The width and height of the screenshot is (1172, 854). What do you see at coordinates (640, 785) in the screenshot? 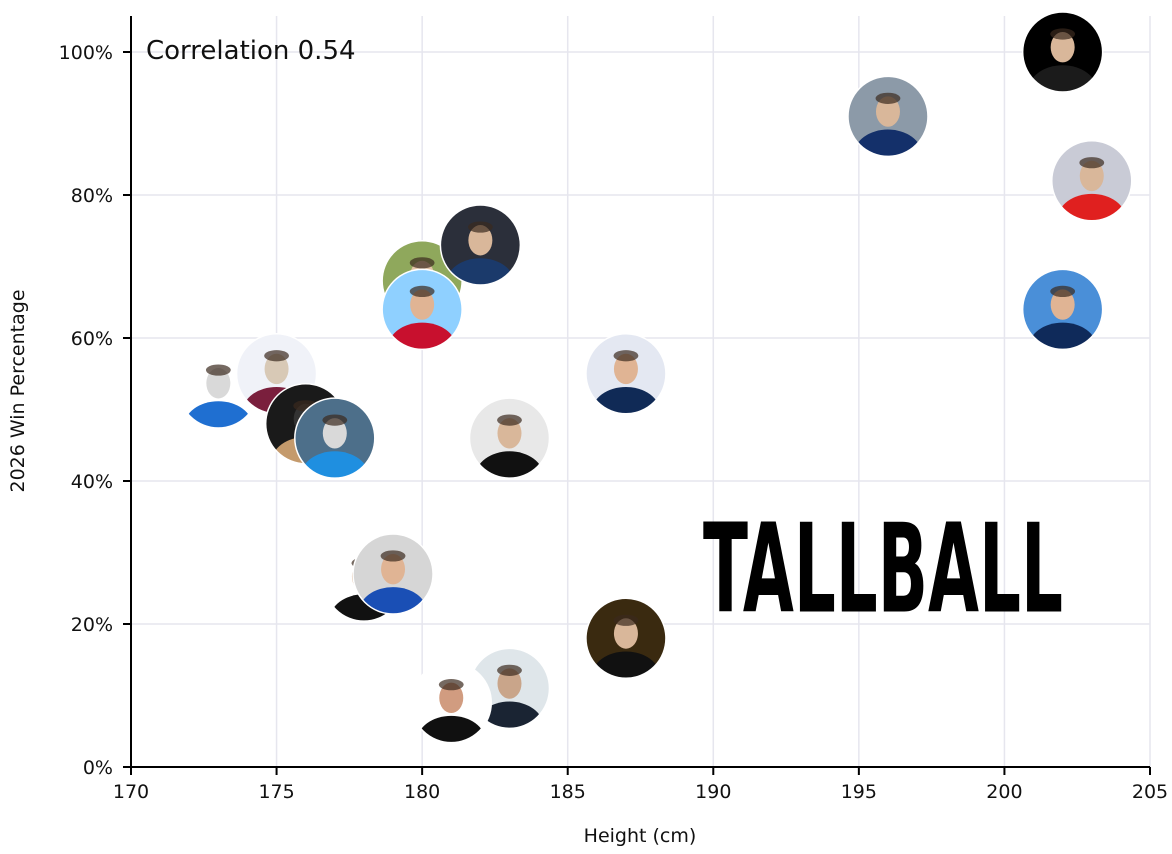
I see `x-axis-ticks: 170 175 180 185 190 195 200 205` at bounding box center [640, 785].